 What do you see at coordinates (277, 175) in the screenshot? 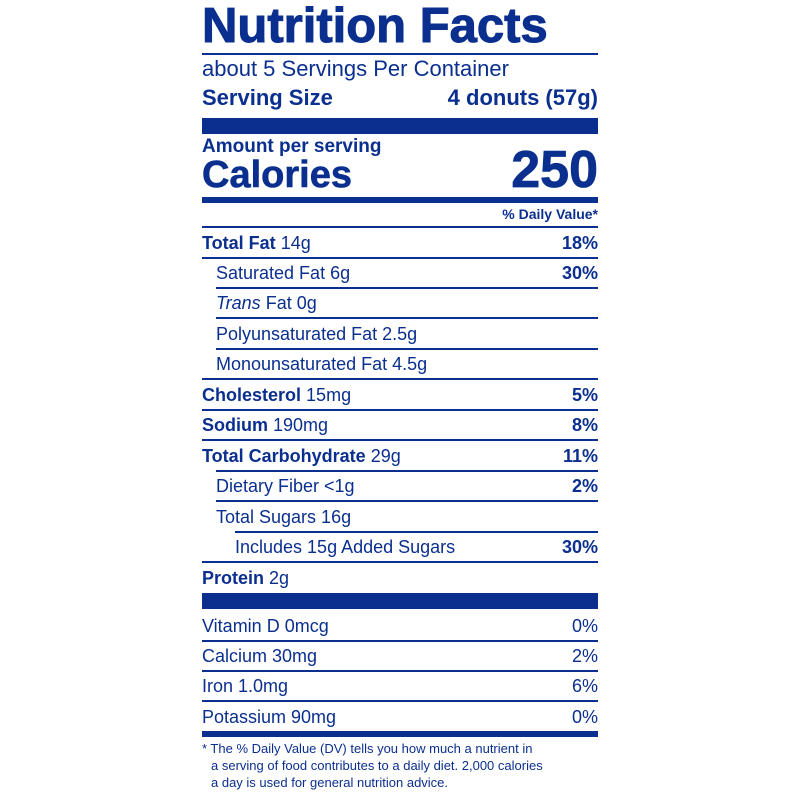
I see `calories-label: Calories` at bounding box center [277, 175].